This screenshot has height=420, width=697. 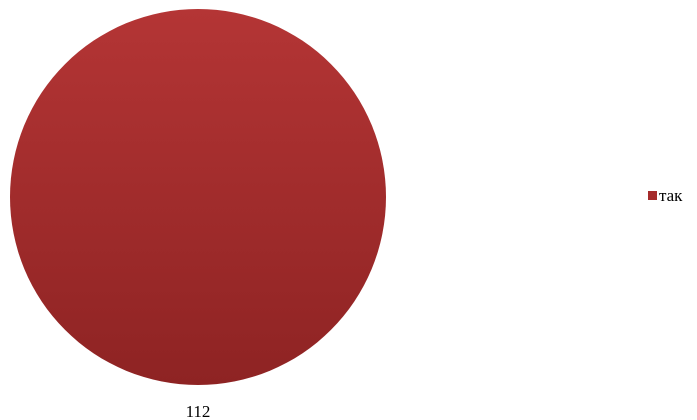 What do you see at coordinates (652, 195) in the screenshot?
I see `legend-swatch` at bounding box center [652, 195].